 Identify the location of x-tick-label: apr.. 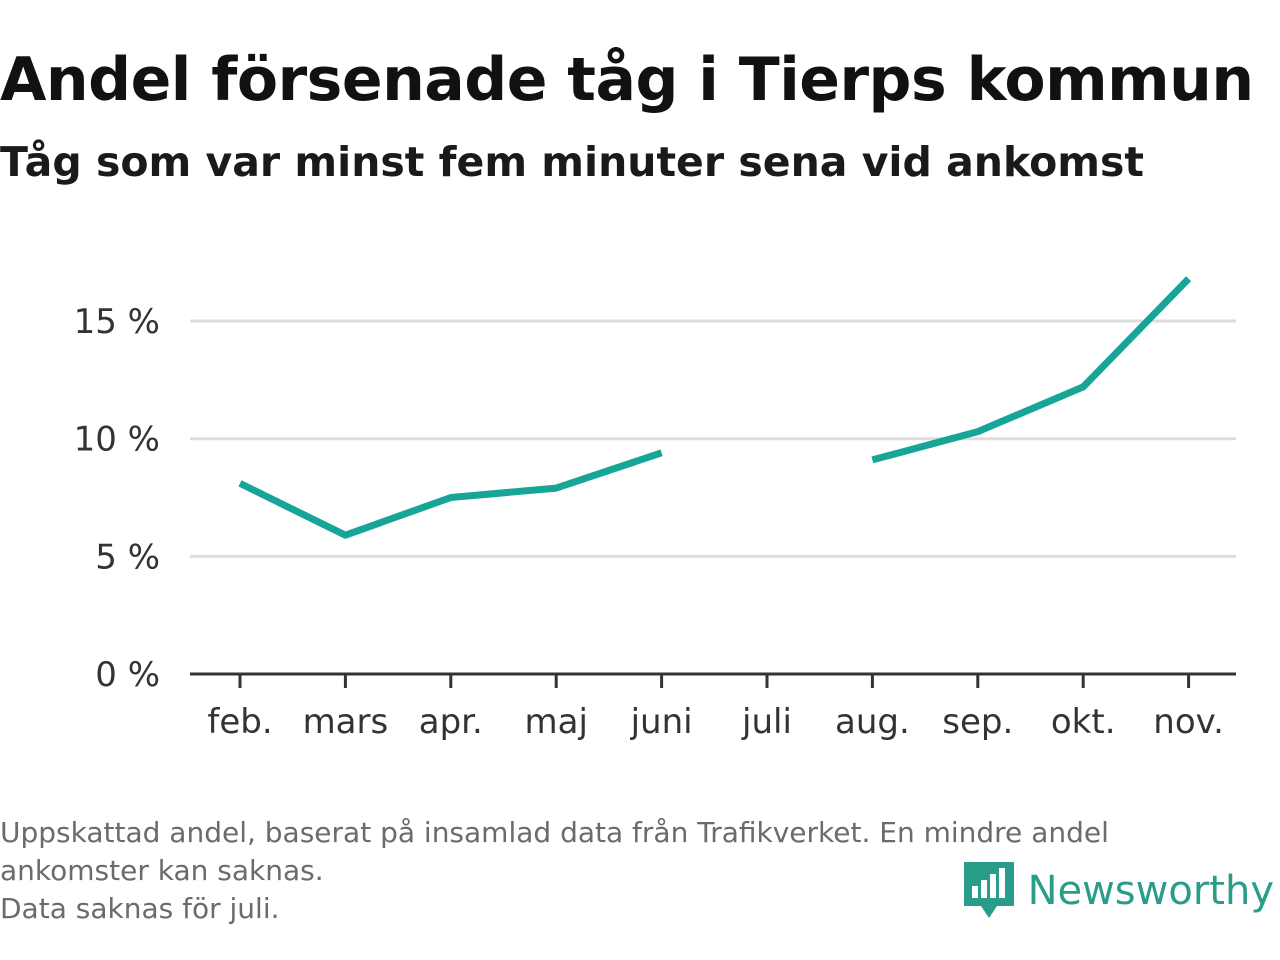
(451, 722).